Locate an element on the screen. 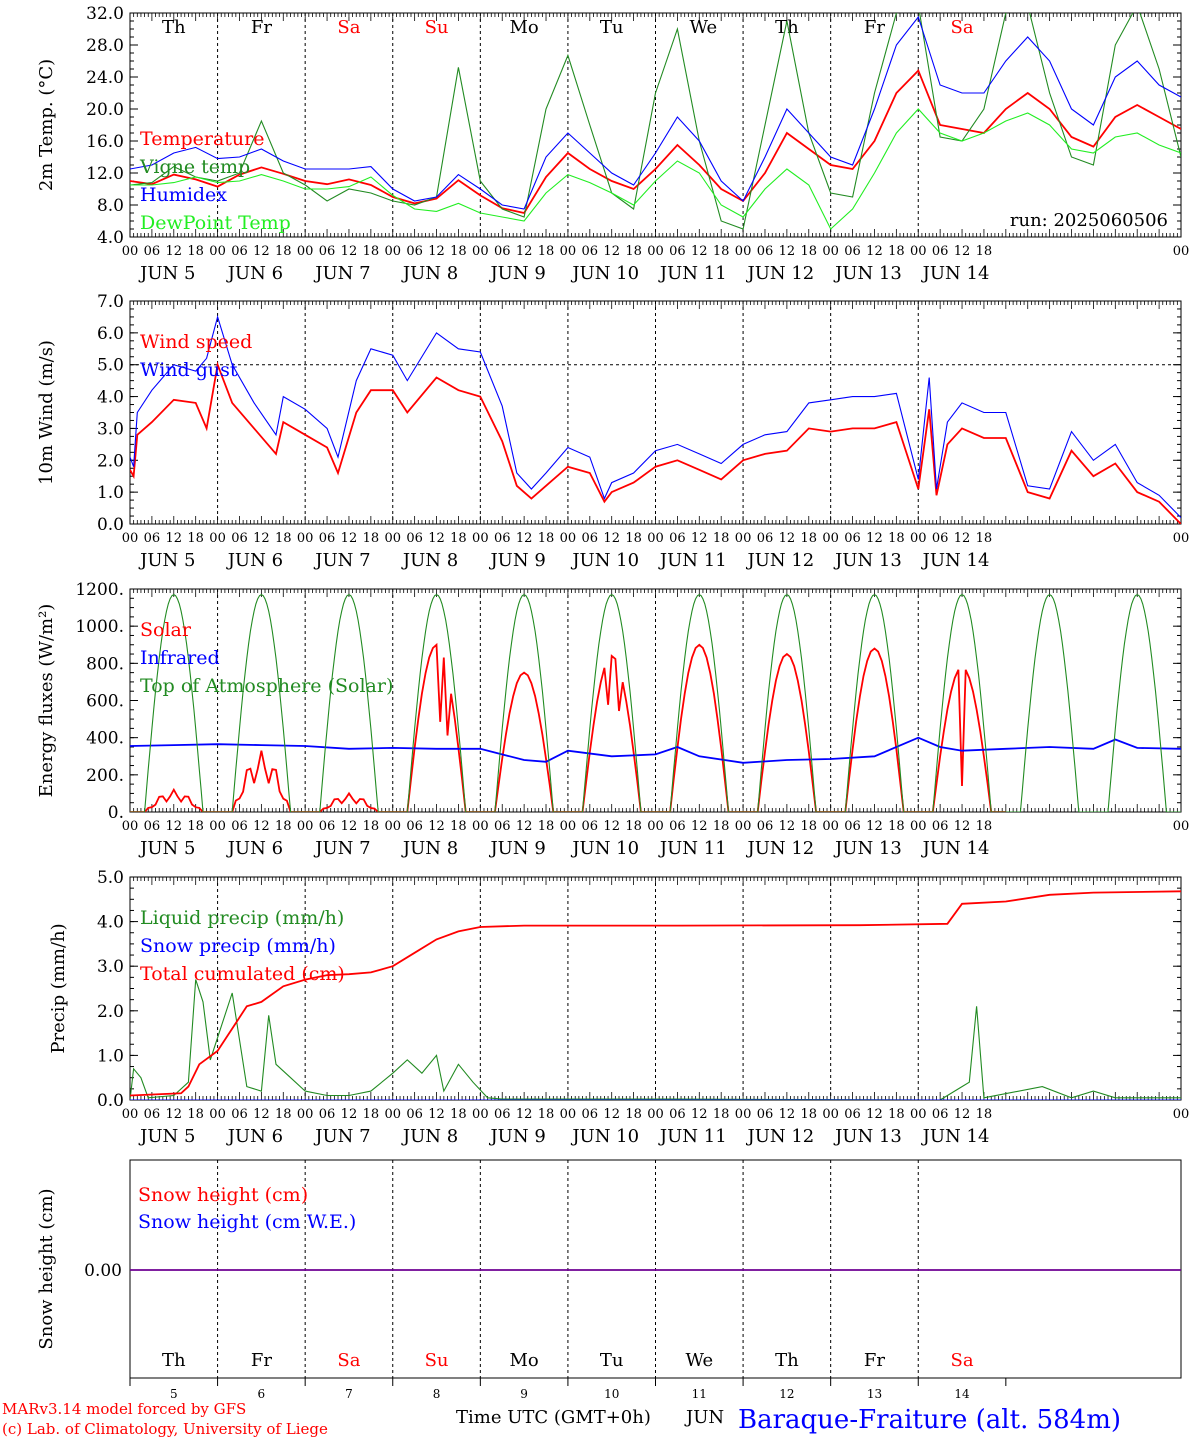  day-abbr: Su is located at coordinates (437, 27).